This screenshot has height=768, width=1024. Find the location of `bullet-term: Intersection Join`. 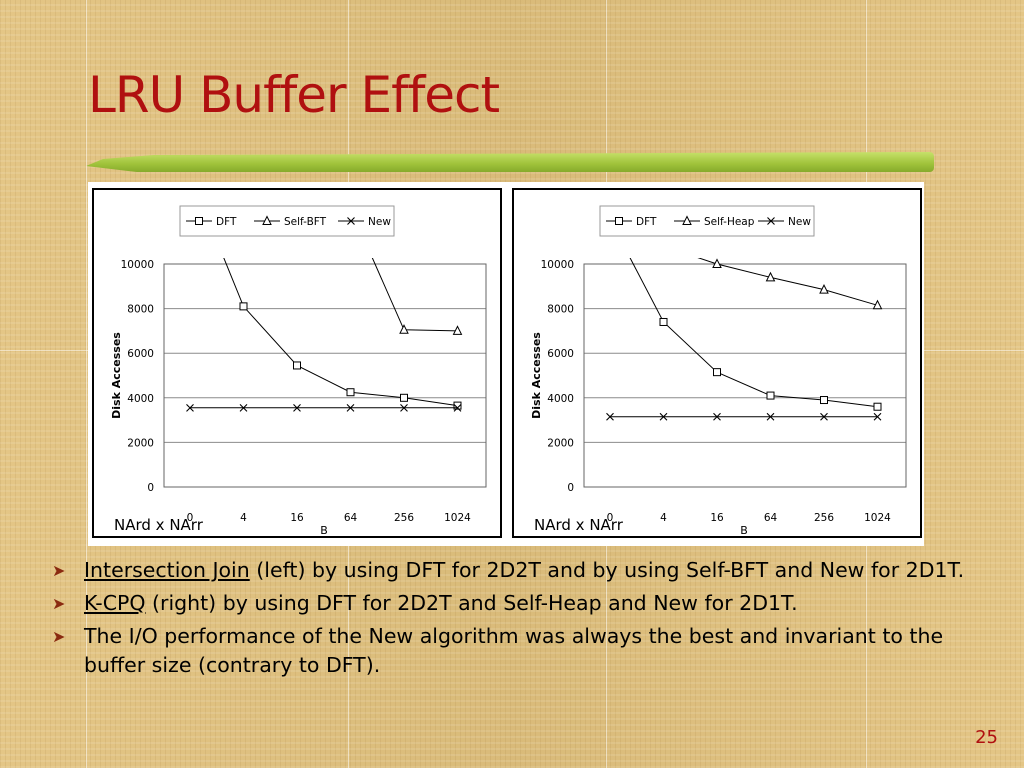

bullet-term: Intersection Join is located at coordinates (167, 570).